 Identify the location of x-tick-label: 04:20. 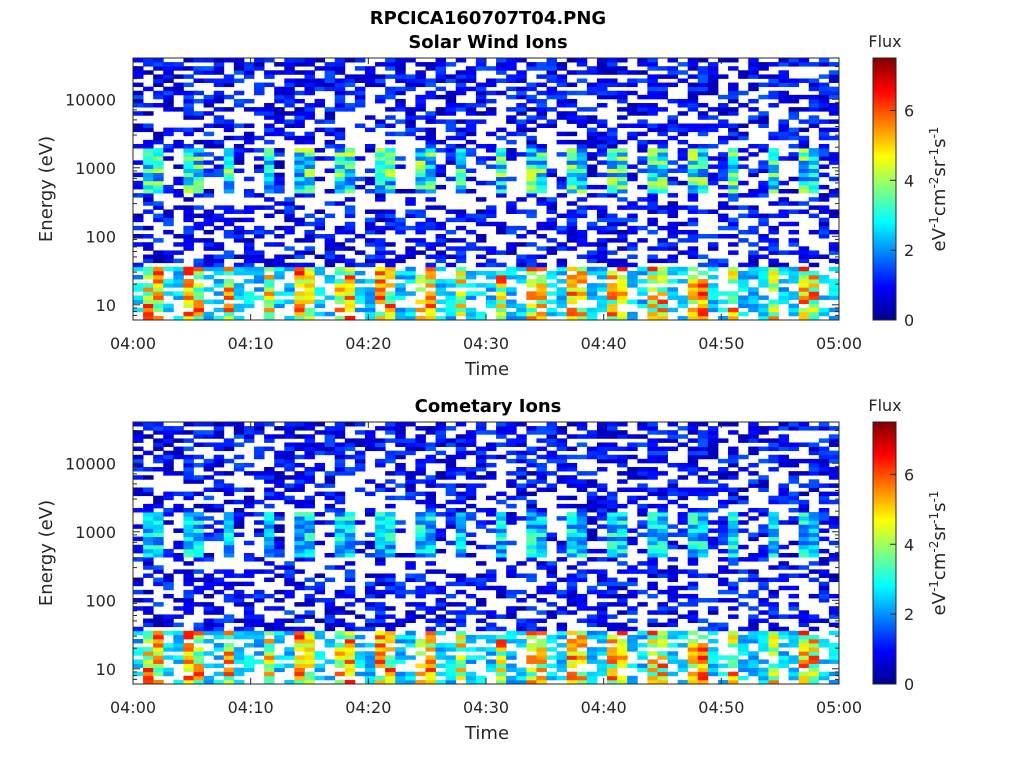
(368, 343).